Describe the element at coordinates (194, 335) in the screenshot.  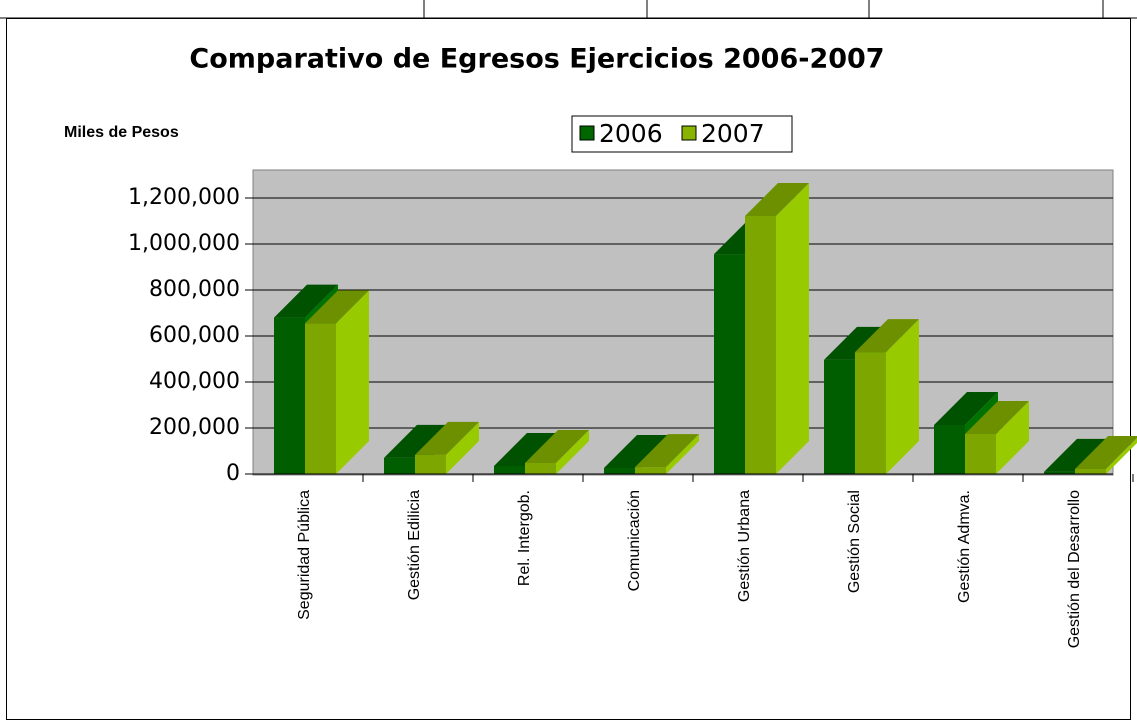
I see `y-tick-label: 600,000` at that location.